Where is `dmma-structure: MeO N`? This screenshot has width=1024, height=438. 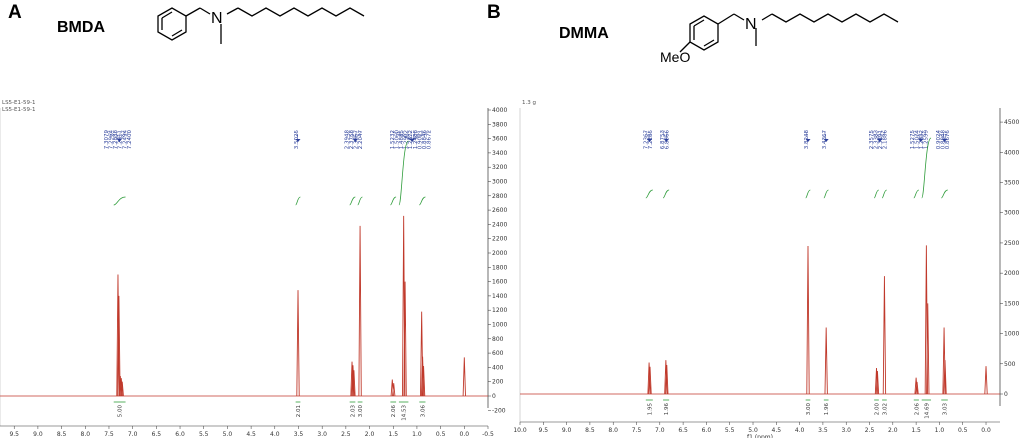 dmma-structure: MeO N is located at coordinates (779, 39).